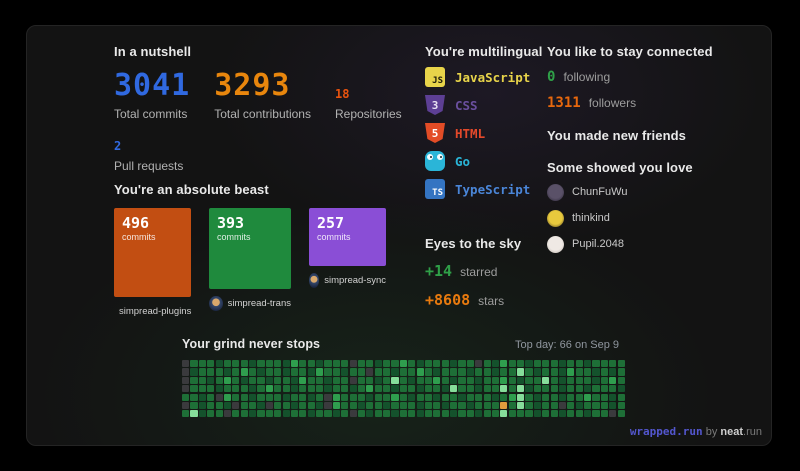  Describe the element at coordinates (368, 104) in the screenshot. I see `stat-block: 18 Repositories` at that location.